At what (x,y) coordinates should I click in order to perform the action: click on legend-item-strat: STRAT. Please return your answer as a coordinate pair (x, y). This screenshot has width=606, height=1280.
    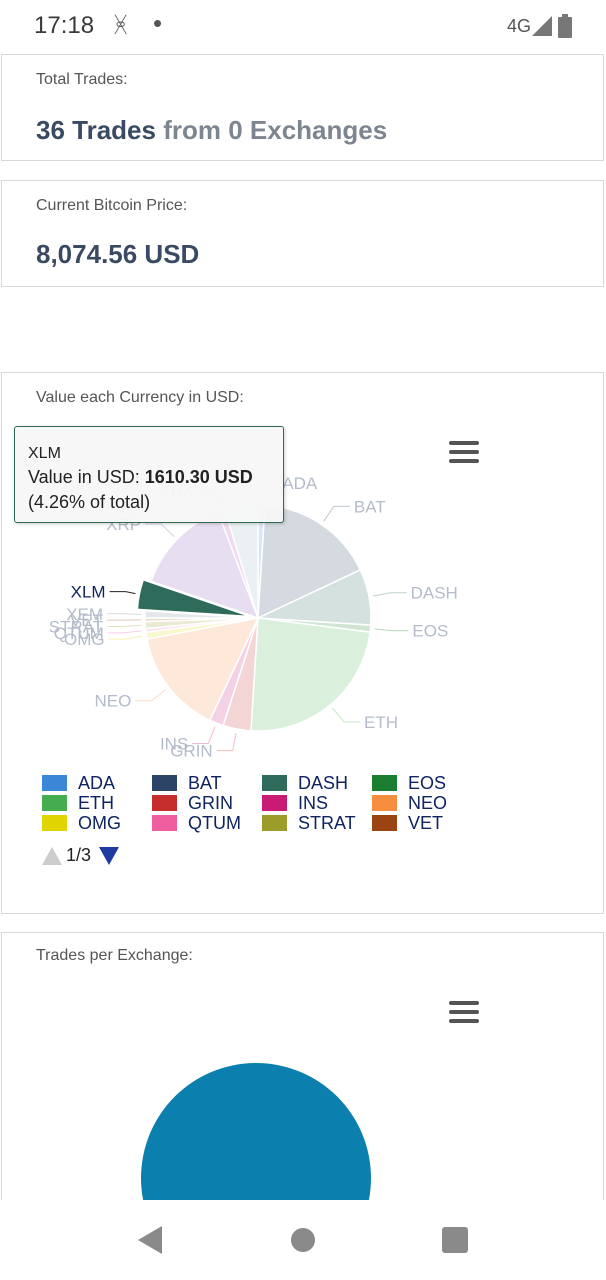
    Looking at the image, I should click on (309, 823).